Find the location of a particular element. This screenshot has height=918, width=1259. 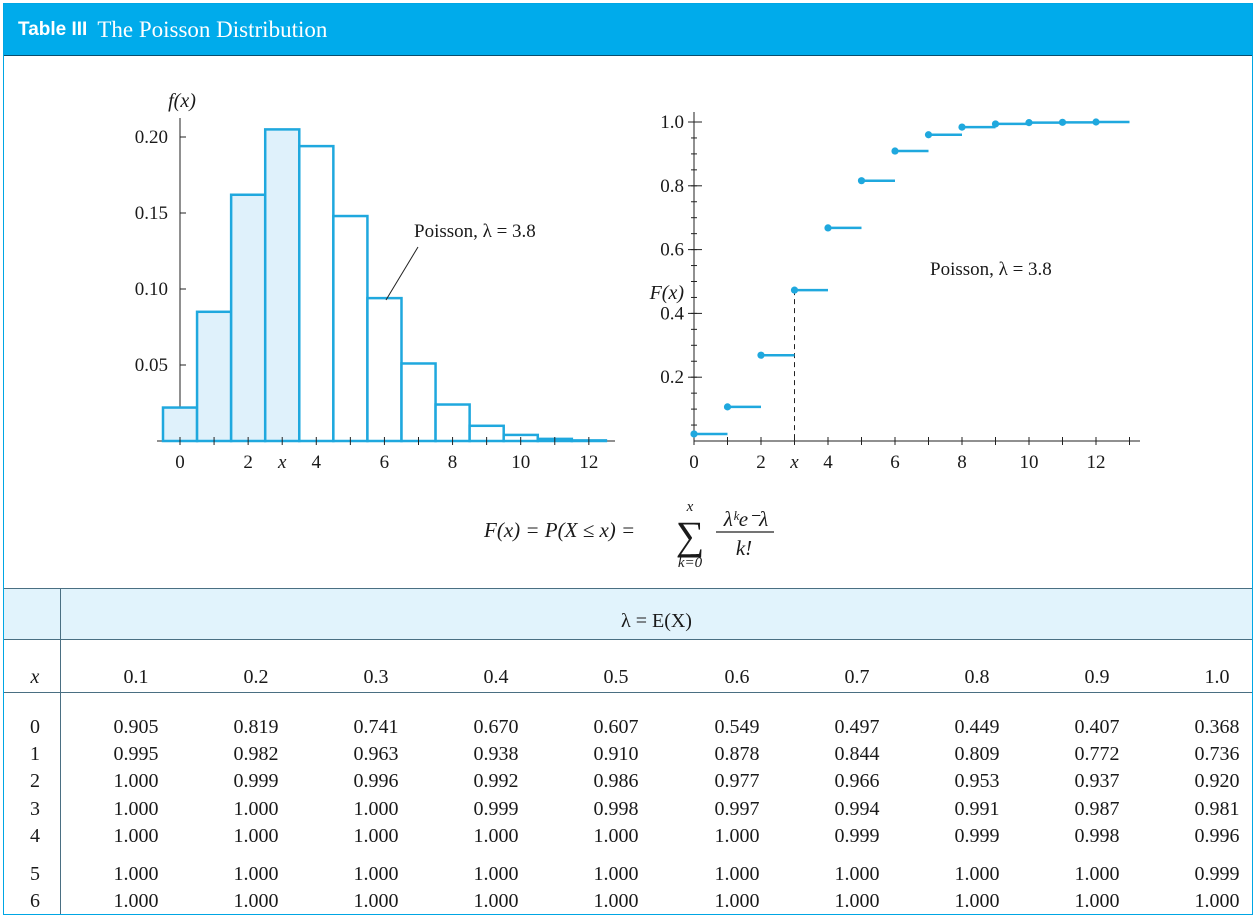

cdf-x-tick-label: 10 is located at coordinates (1029, 462).